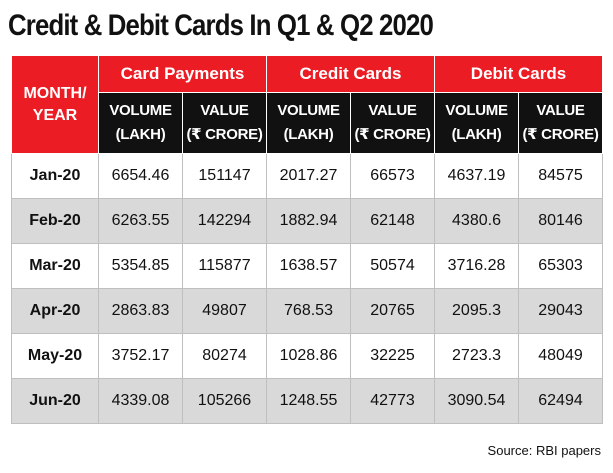 This screenshot has height=473, width=613. What do you see at coordinates (55, 93) in the screenshot?
I see `row-header-line1: MONTH/` at bounding box center [55, 93].